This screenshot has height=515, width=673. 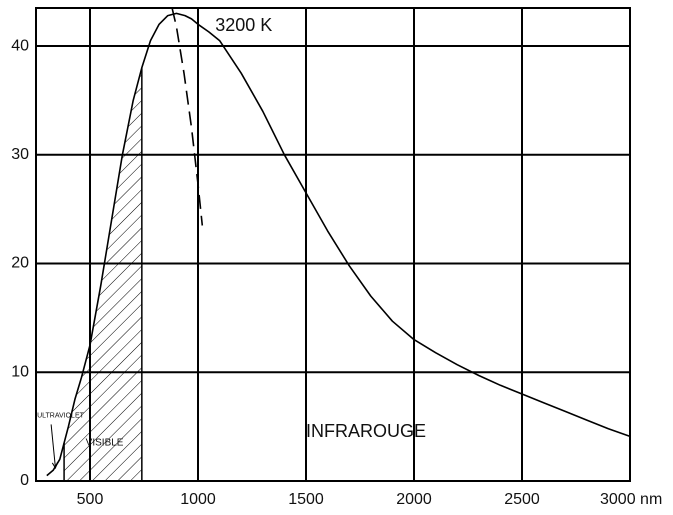 What do you see at coordinates (187, 116) in the screenshot?
I see `peak-shift-dashed-line` at bounding box center [187, 116].